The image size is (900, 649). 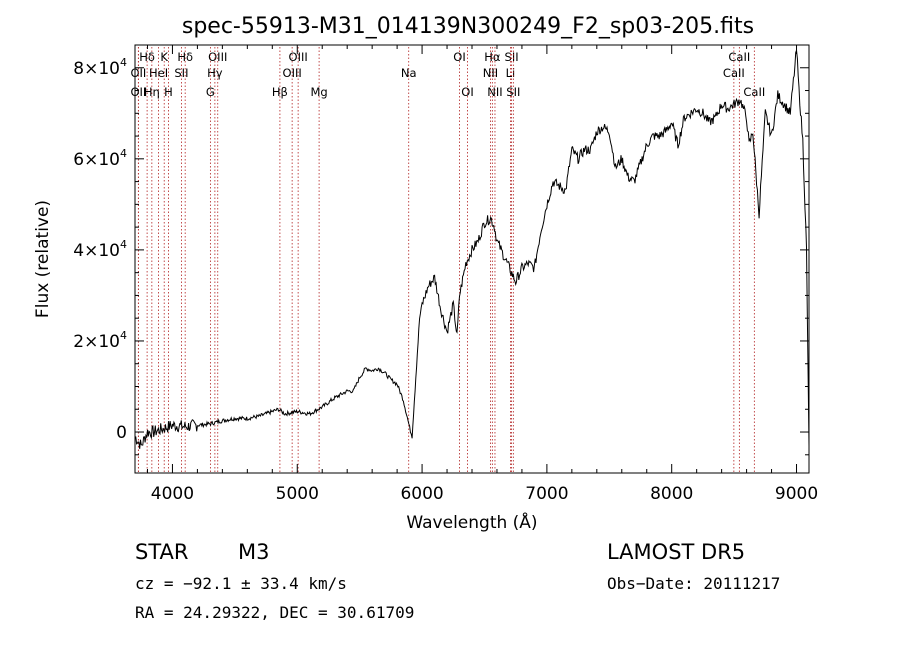 I want to click on survey-name: LAMOST DR5, so click(x=676, y=552).